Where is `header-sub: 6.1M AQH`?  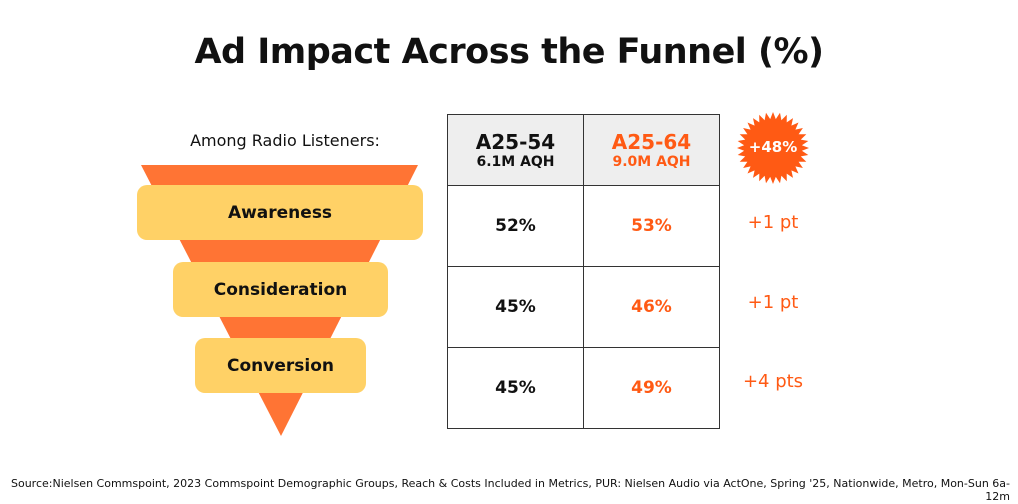 header-sub: 6.1M AQH is located at coordinates (515, 162).